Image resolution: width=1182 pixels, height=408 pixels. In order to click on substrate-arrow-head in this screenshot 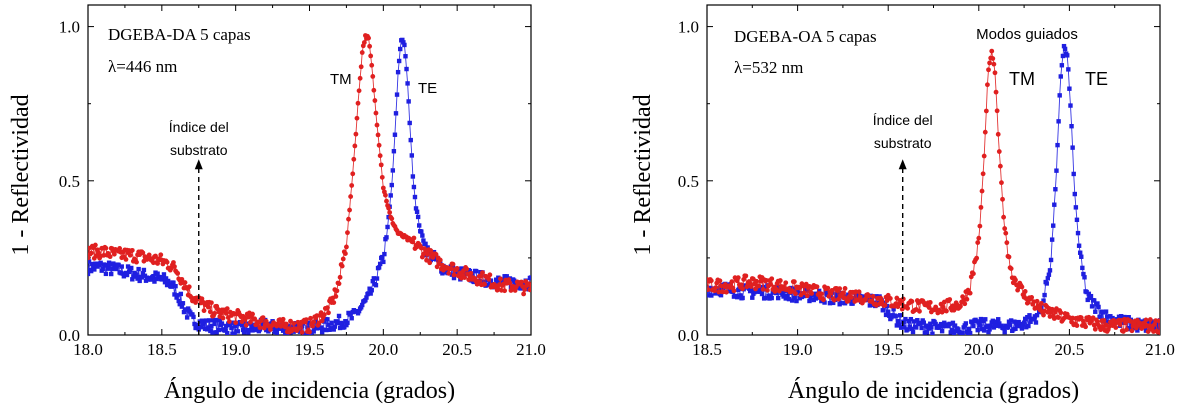, I will do `click(198, 164)`.